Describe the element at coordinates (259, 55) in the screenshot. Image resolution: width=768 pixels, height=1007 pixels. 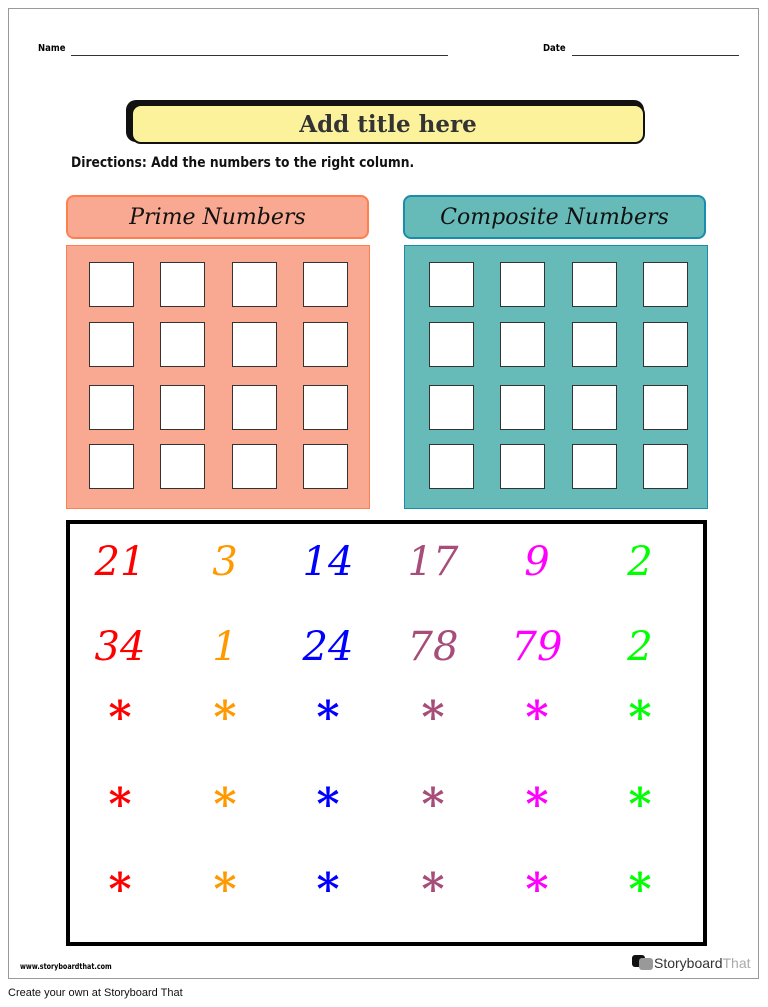
I see `name-line` at that location.